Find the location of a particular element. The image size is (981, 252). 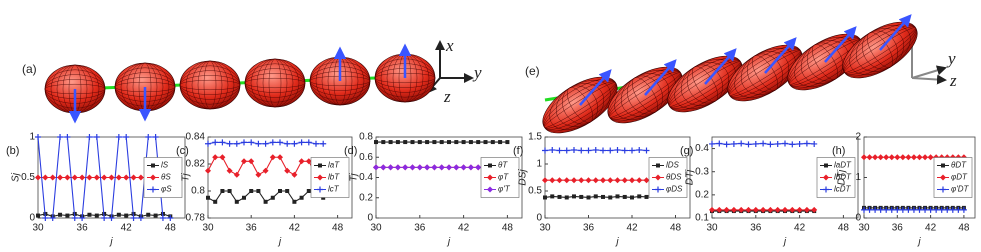

y-tick-label: 0.2 is located at coordinates (366, 197).